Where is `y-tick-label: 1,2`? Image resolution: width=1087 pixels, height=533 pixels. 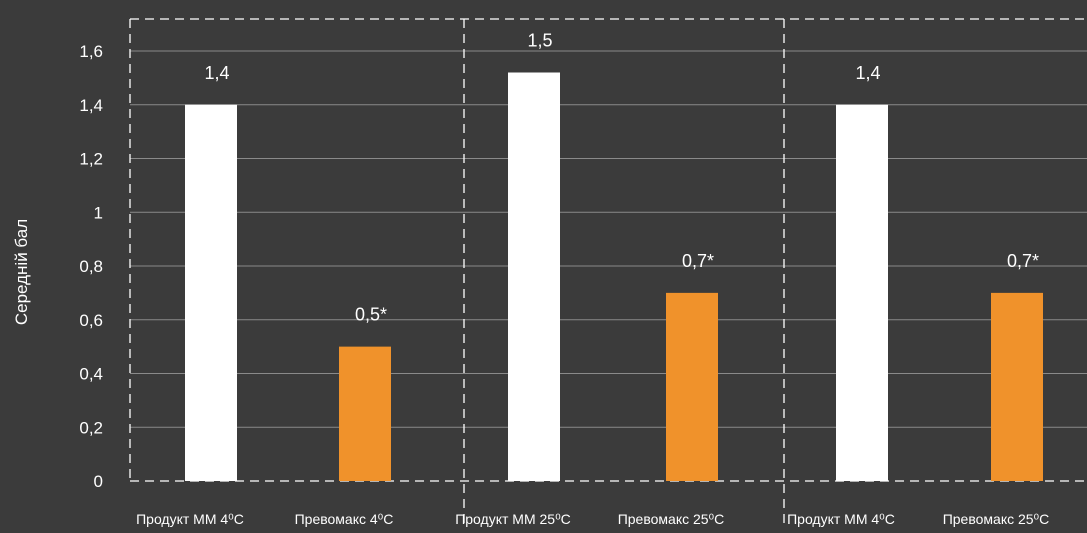 y-tick-label: 1,2 is located at coordinates (91, 159).